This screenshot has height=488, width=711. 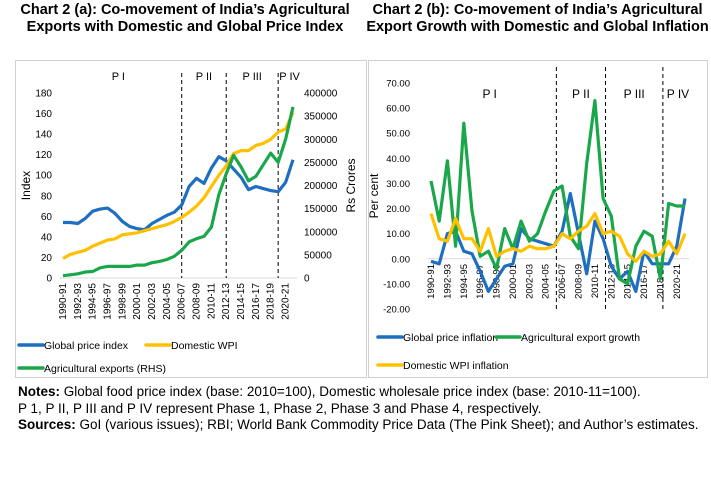 What do you see at coordinates (321, 140) in the screenshot?
I see `y2-tick-label: 300000` at bounding box center [321, 140].